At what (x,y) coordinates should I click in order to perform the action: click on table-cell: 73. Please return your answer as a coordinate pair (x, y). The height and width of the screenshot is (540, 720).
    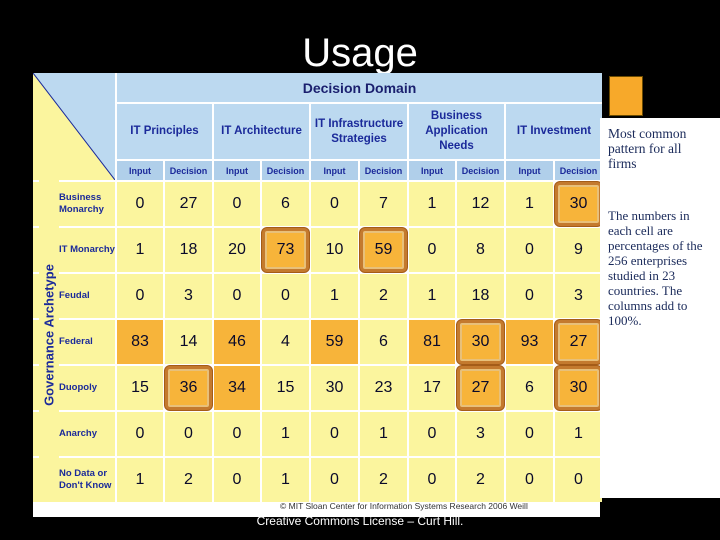
    Looking at the image, I should click on (285, 250).